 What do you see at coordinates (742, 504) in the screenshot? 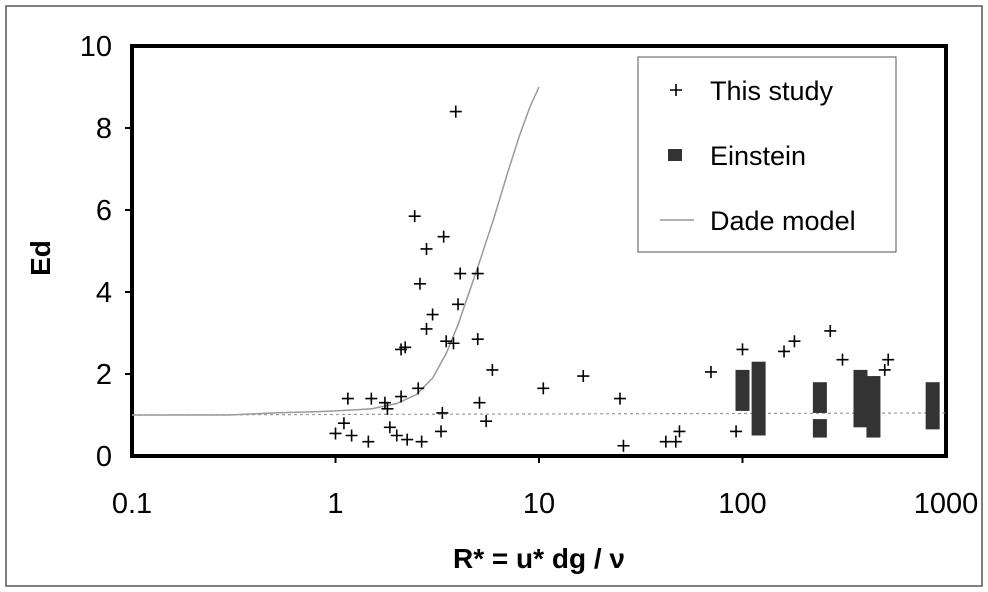
I see `x-tick-label: 100` at bounding box center [742, 504].